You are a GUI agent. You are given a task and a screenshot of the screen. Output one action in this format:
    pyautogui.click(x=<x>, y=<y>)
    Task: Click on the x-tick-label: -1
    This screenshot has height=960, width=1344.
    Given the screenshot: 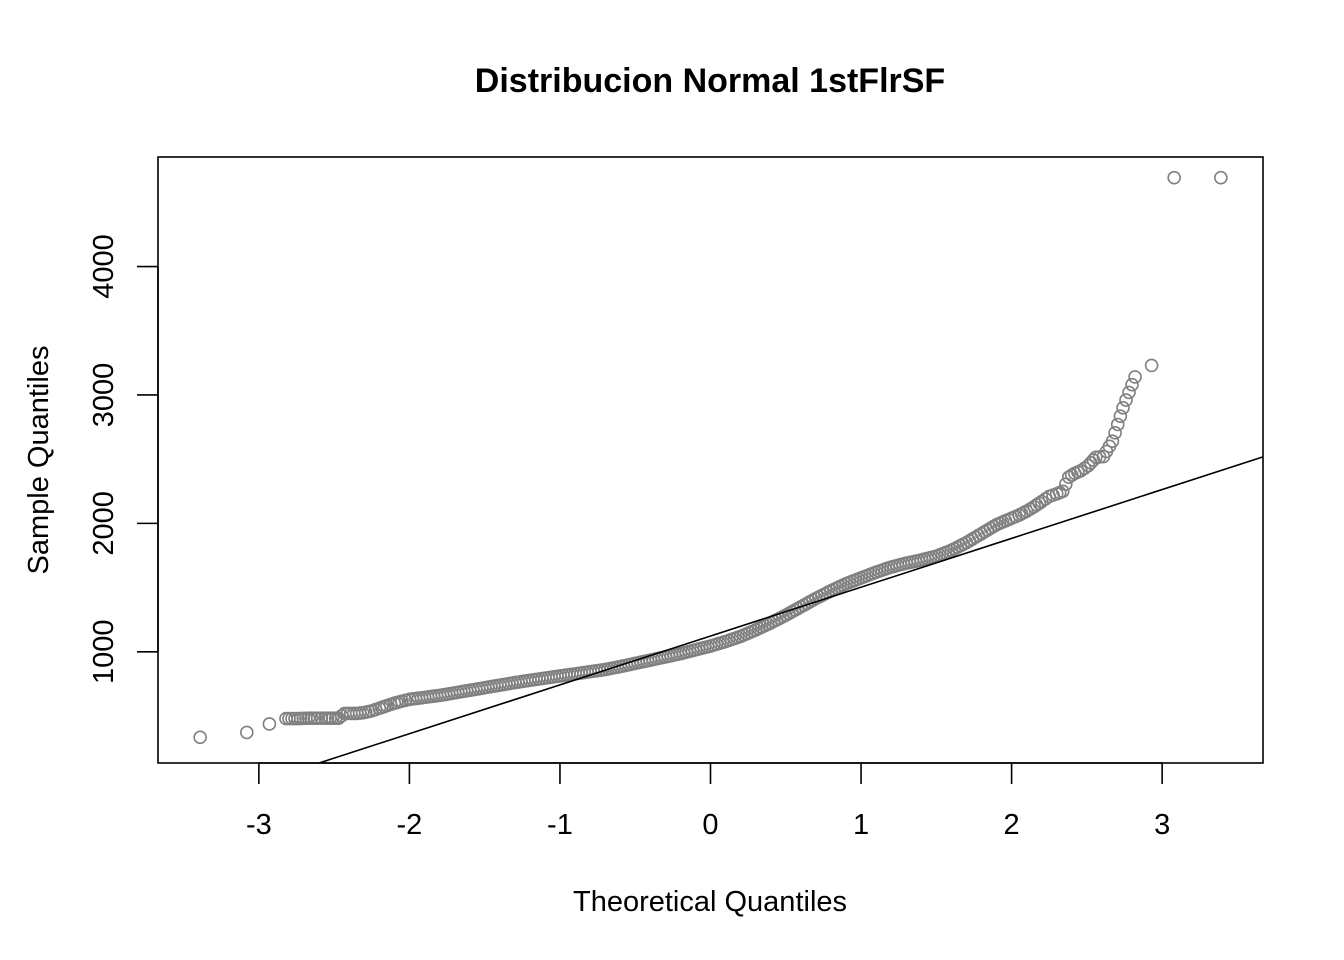 What is the action you would take?
    pyautogui.click(x=560, y=825)
    